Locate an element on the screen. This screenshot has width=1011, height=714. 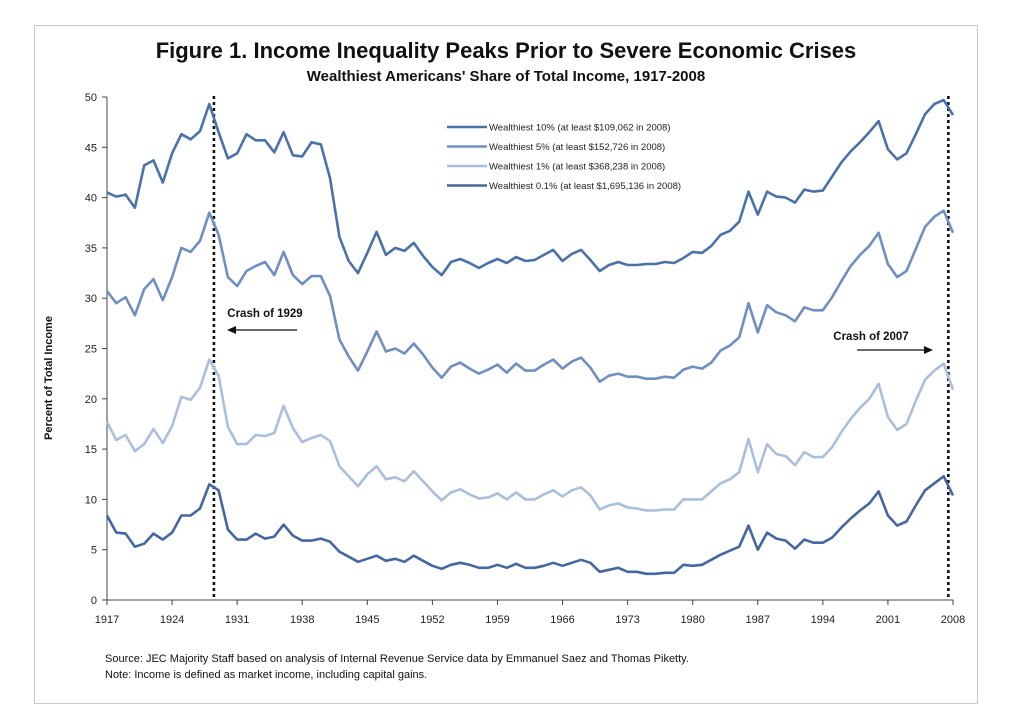
y-tick-label: 25 is located at coordinates (91, 350).